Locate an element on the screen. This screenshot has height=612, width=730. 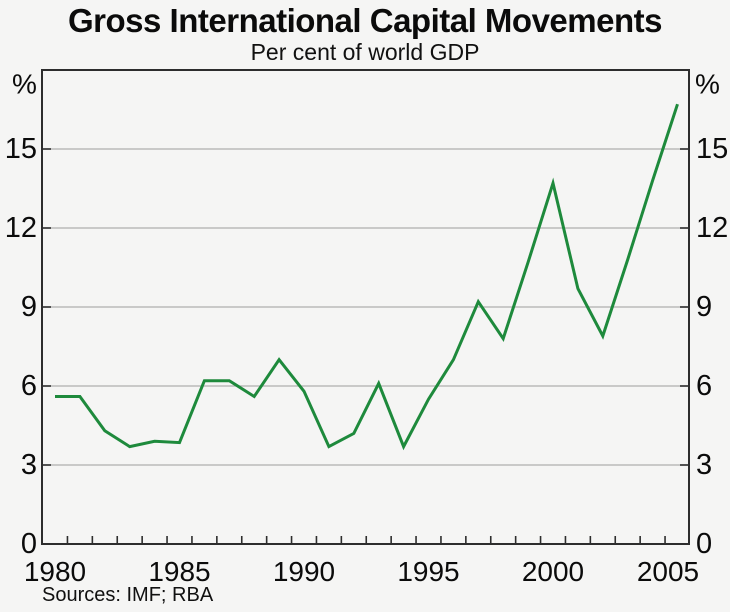
x-axis-label: 1995 is located at coordinates (428, 571).